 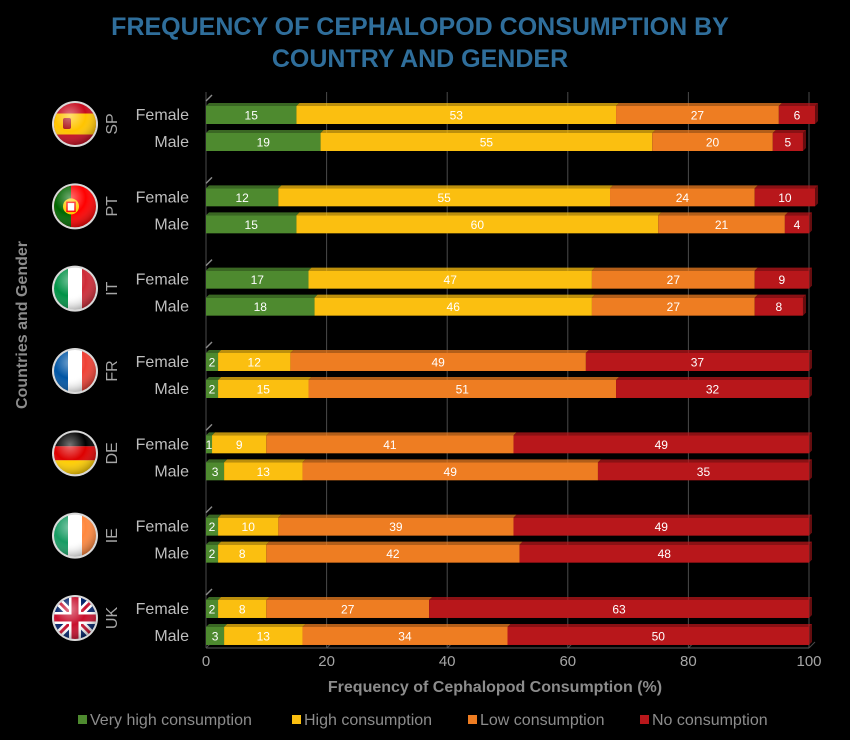 I want to click on country-label: SP, so click(x=112, y=123).